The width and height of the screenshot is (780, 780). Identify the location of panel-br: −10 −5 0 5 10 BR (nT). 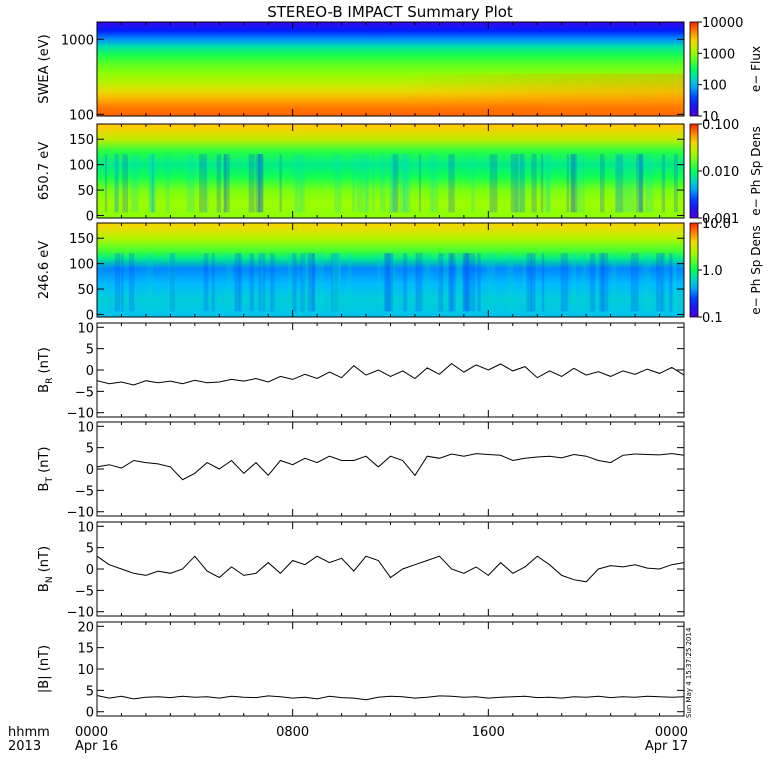
(361, 371).